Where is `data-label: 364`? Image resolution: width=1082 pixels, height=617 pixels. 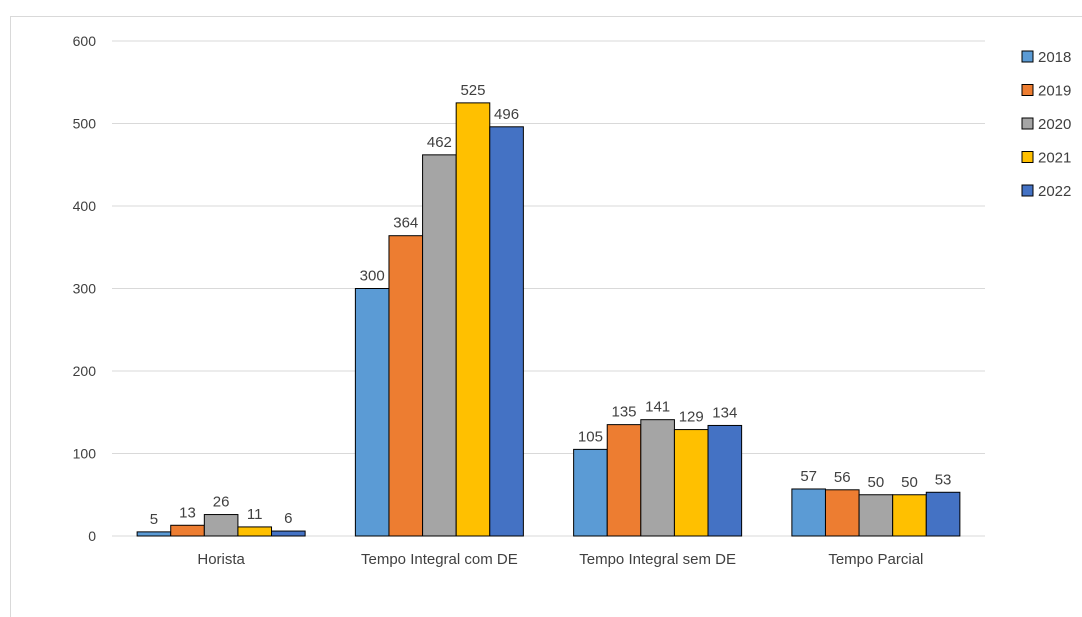 data-label: 364 is located at coordinates (405, 223).